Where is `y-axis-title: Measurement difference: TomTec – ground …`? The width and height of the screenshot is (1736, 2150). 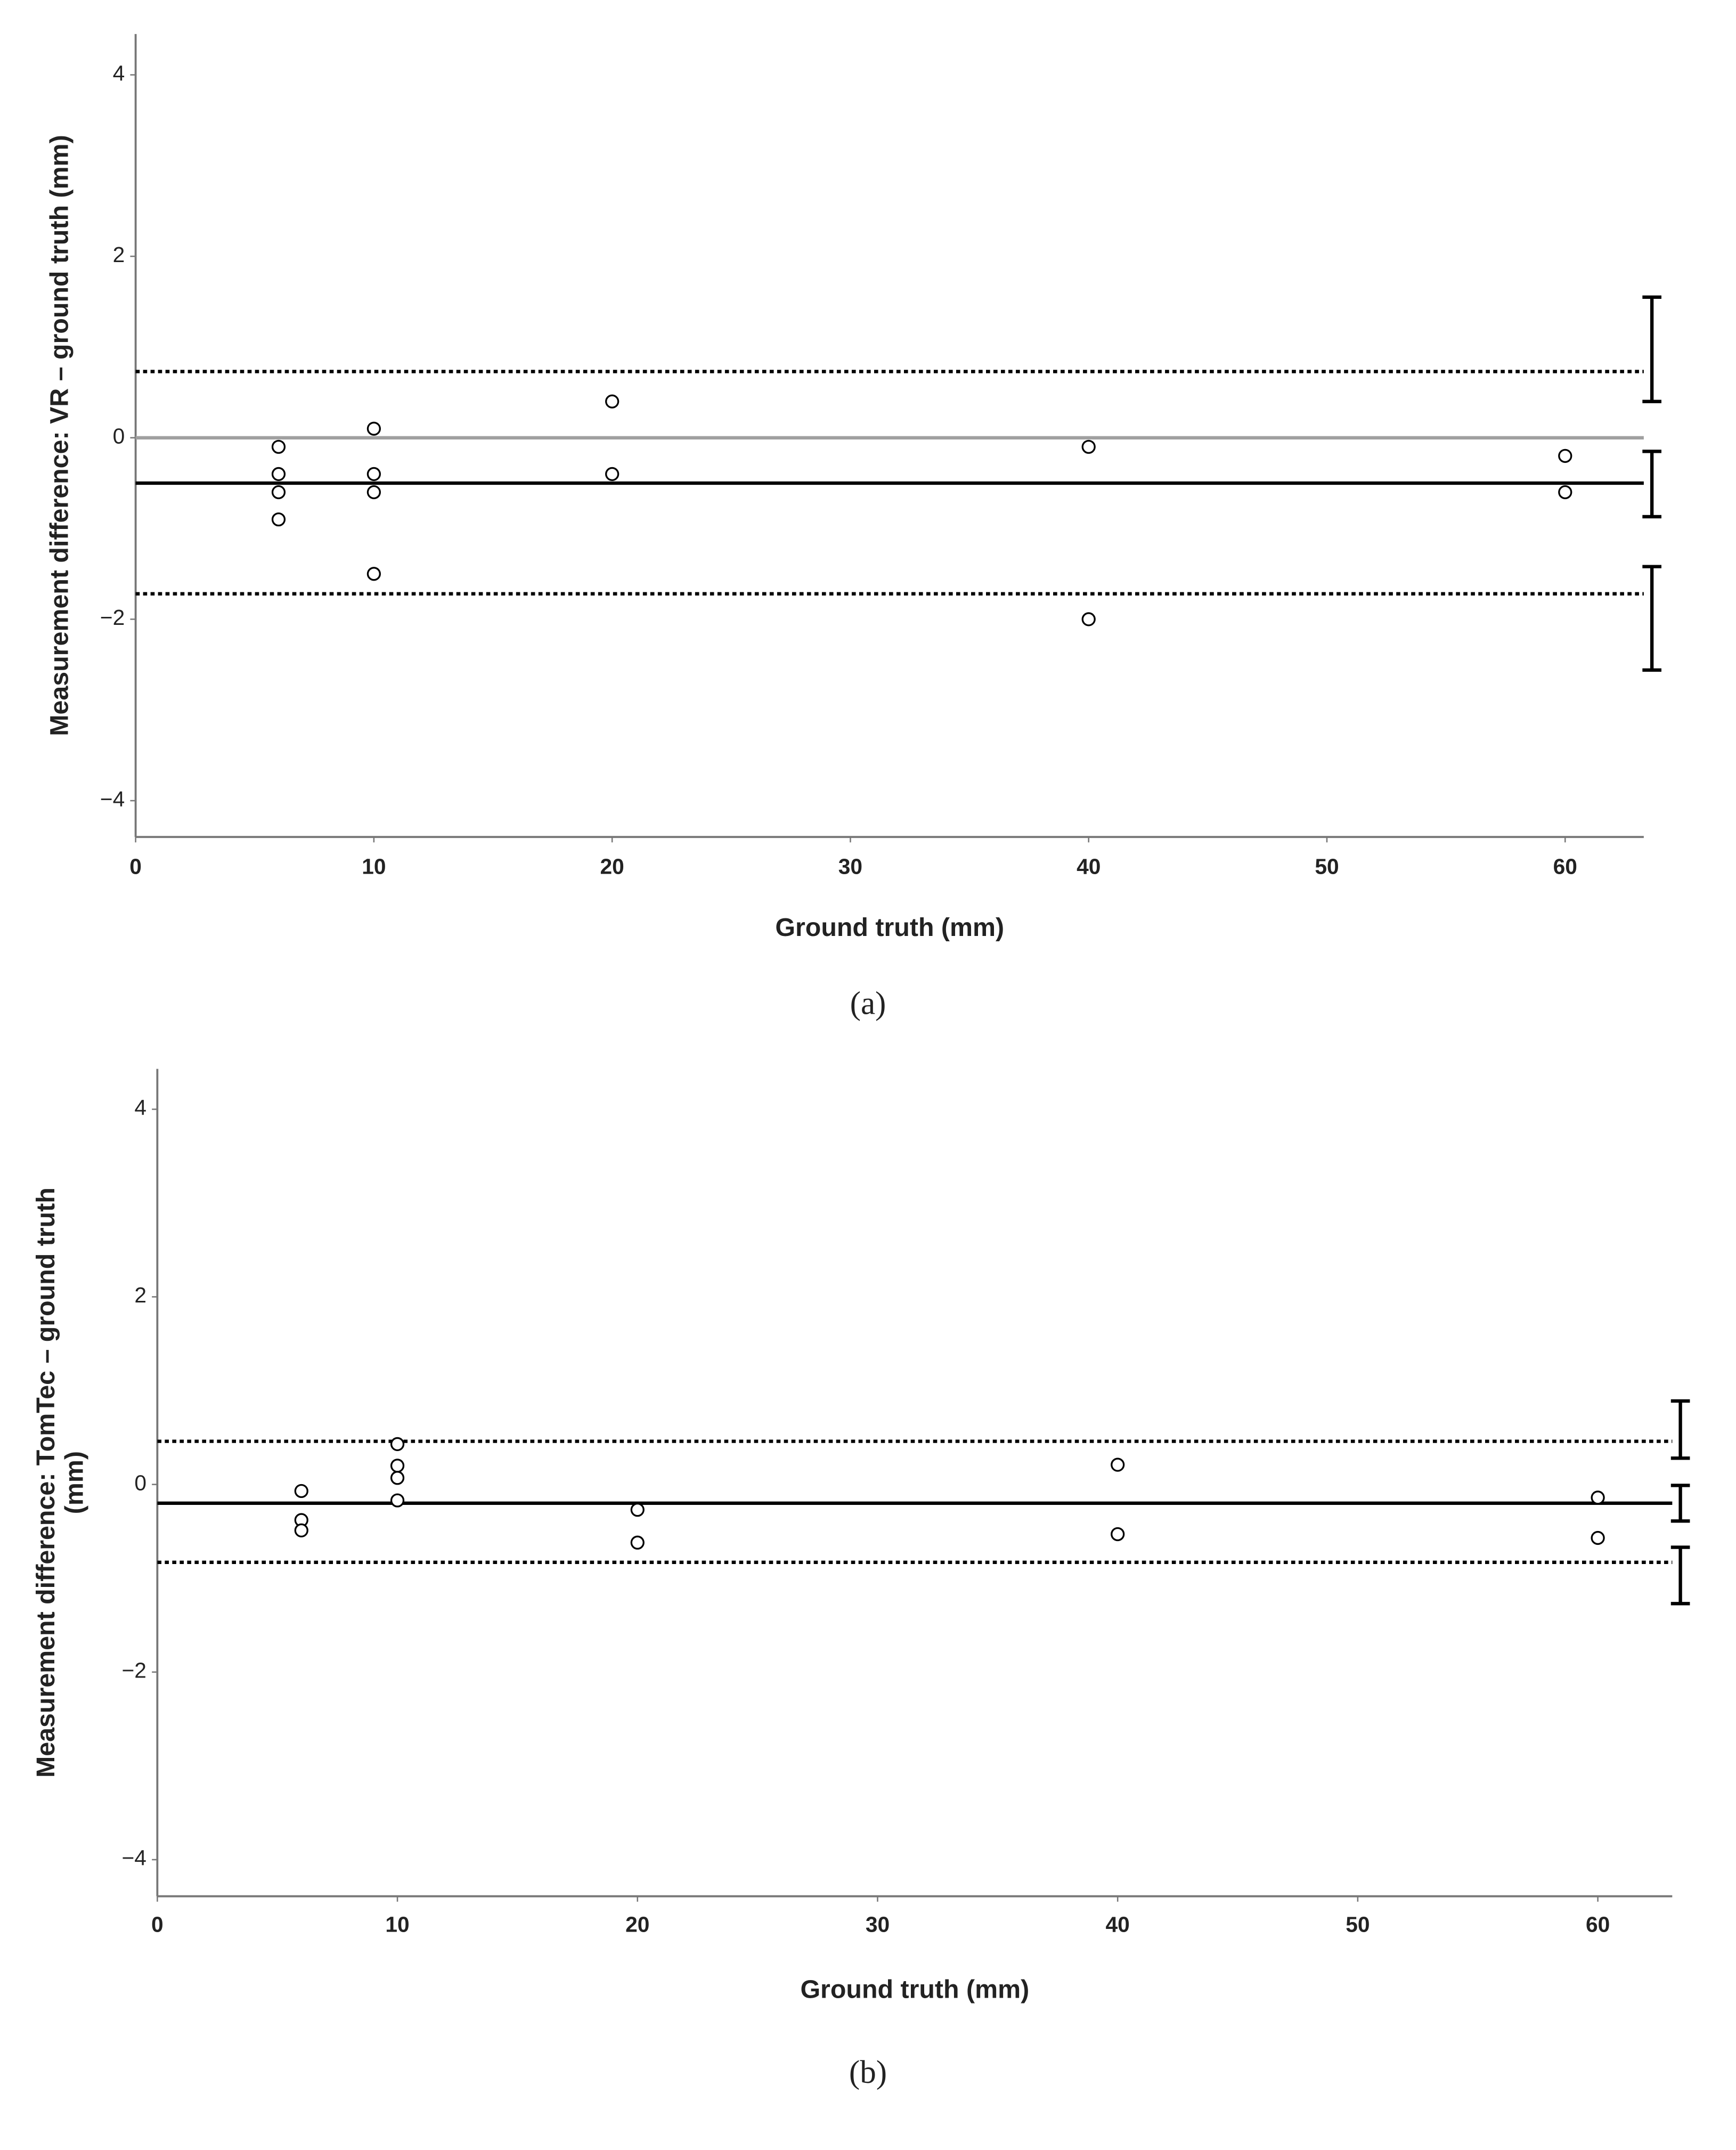
y-axis-title: Measurement difference: TomTec – ground … is located at coordinates (45, 1482).